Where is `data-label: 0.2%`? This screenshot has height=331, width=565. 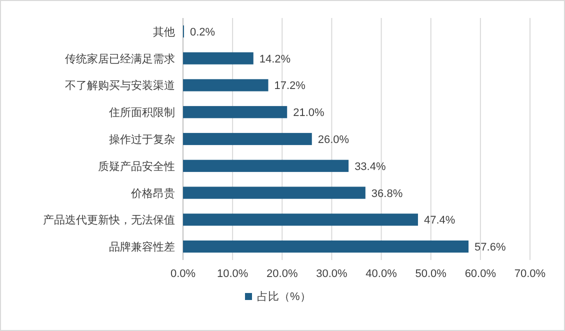
data-label: 0.2% is located at coordinates (203, 32).